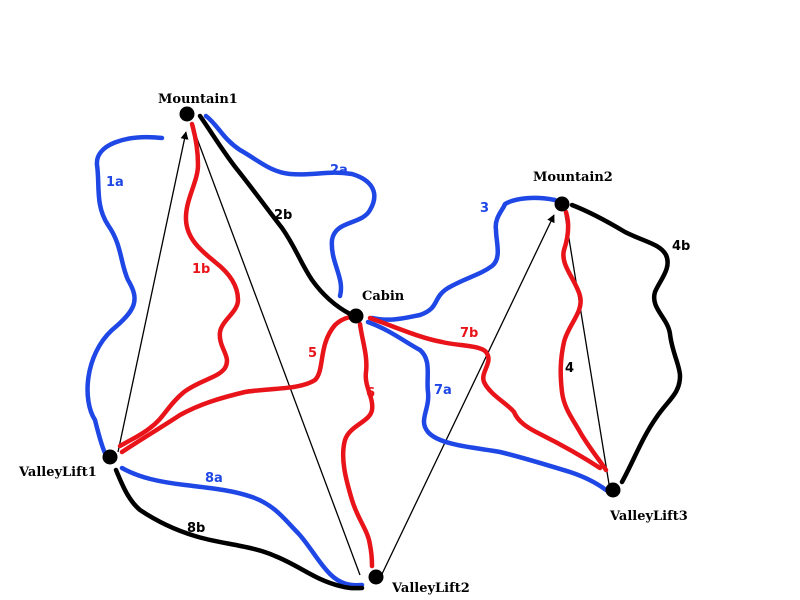  I want to click on trail-label-5: 5, so click(312, 353).